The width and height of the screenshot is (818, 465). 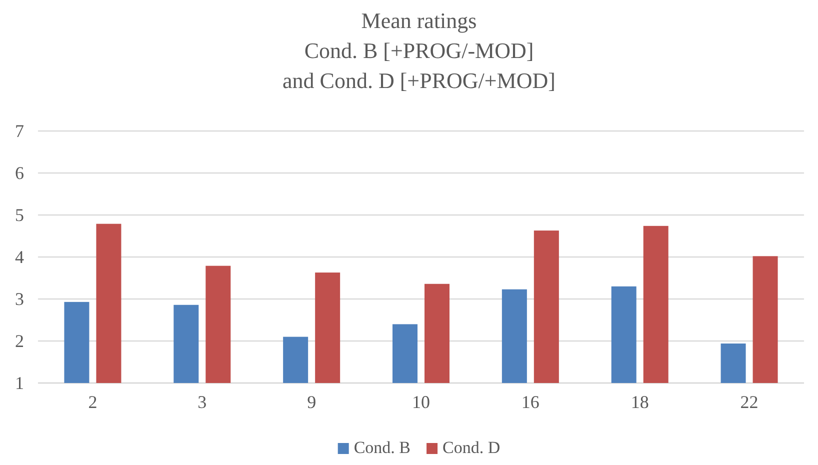 What do you see at coordinates (19, 256) in the screenshot?
I see `y-tick-label: 4` at bounding box center [19, 256].